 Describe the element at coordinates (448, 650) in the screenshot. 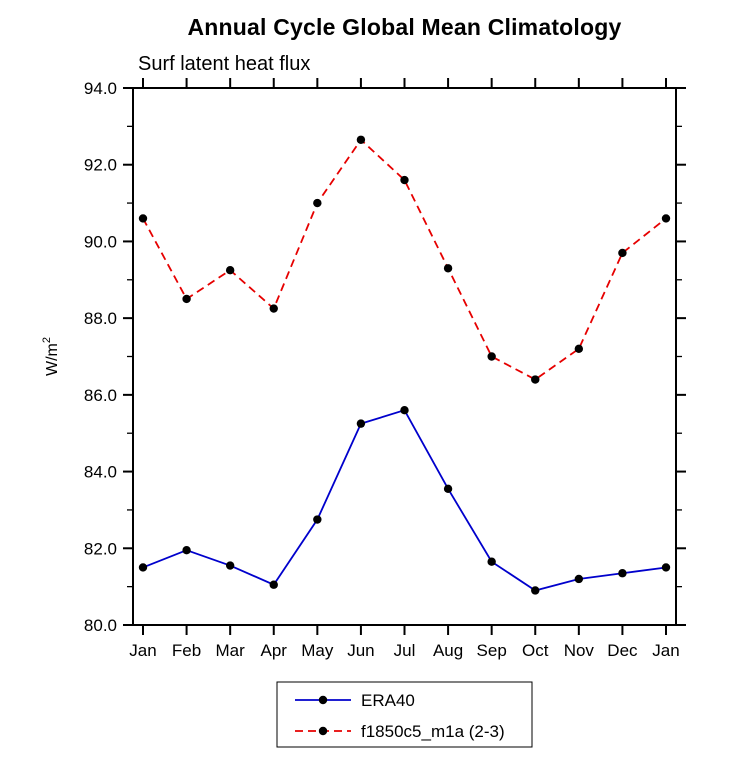

I see `x-tick-label: Aug` at that location.